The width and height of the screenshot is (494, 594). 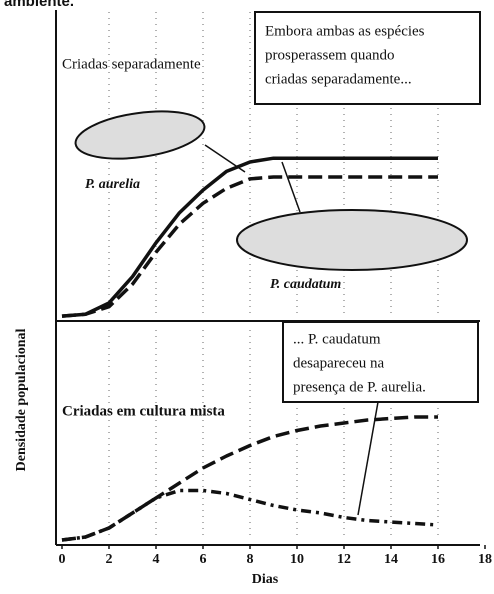 What do you see at coordinates (143, 411) in the screenshot?
I see `panel-title: Criadas em cultura mista` at bounding box center [143, 411].